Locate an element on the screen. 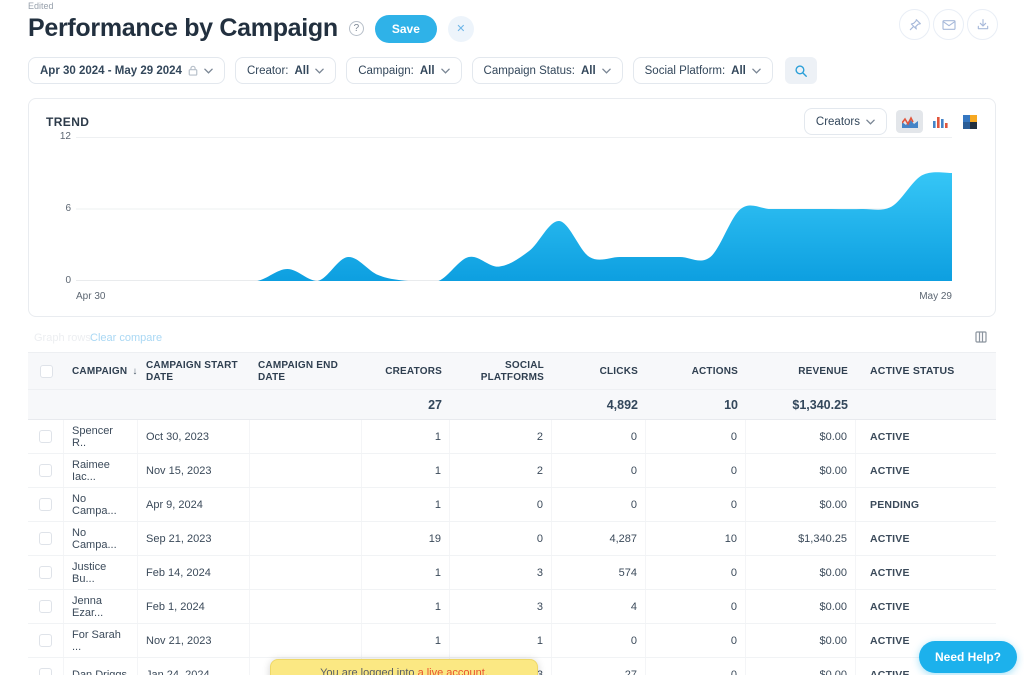 This screenshot has height=675, width=1024. mosaic-chart-icon is located at coordinates (969, 121).